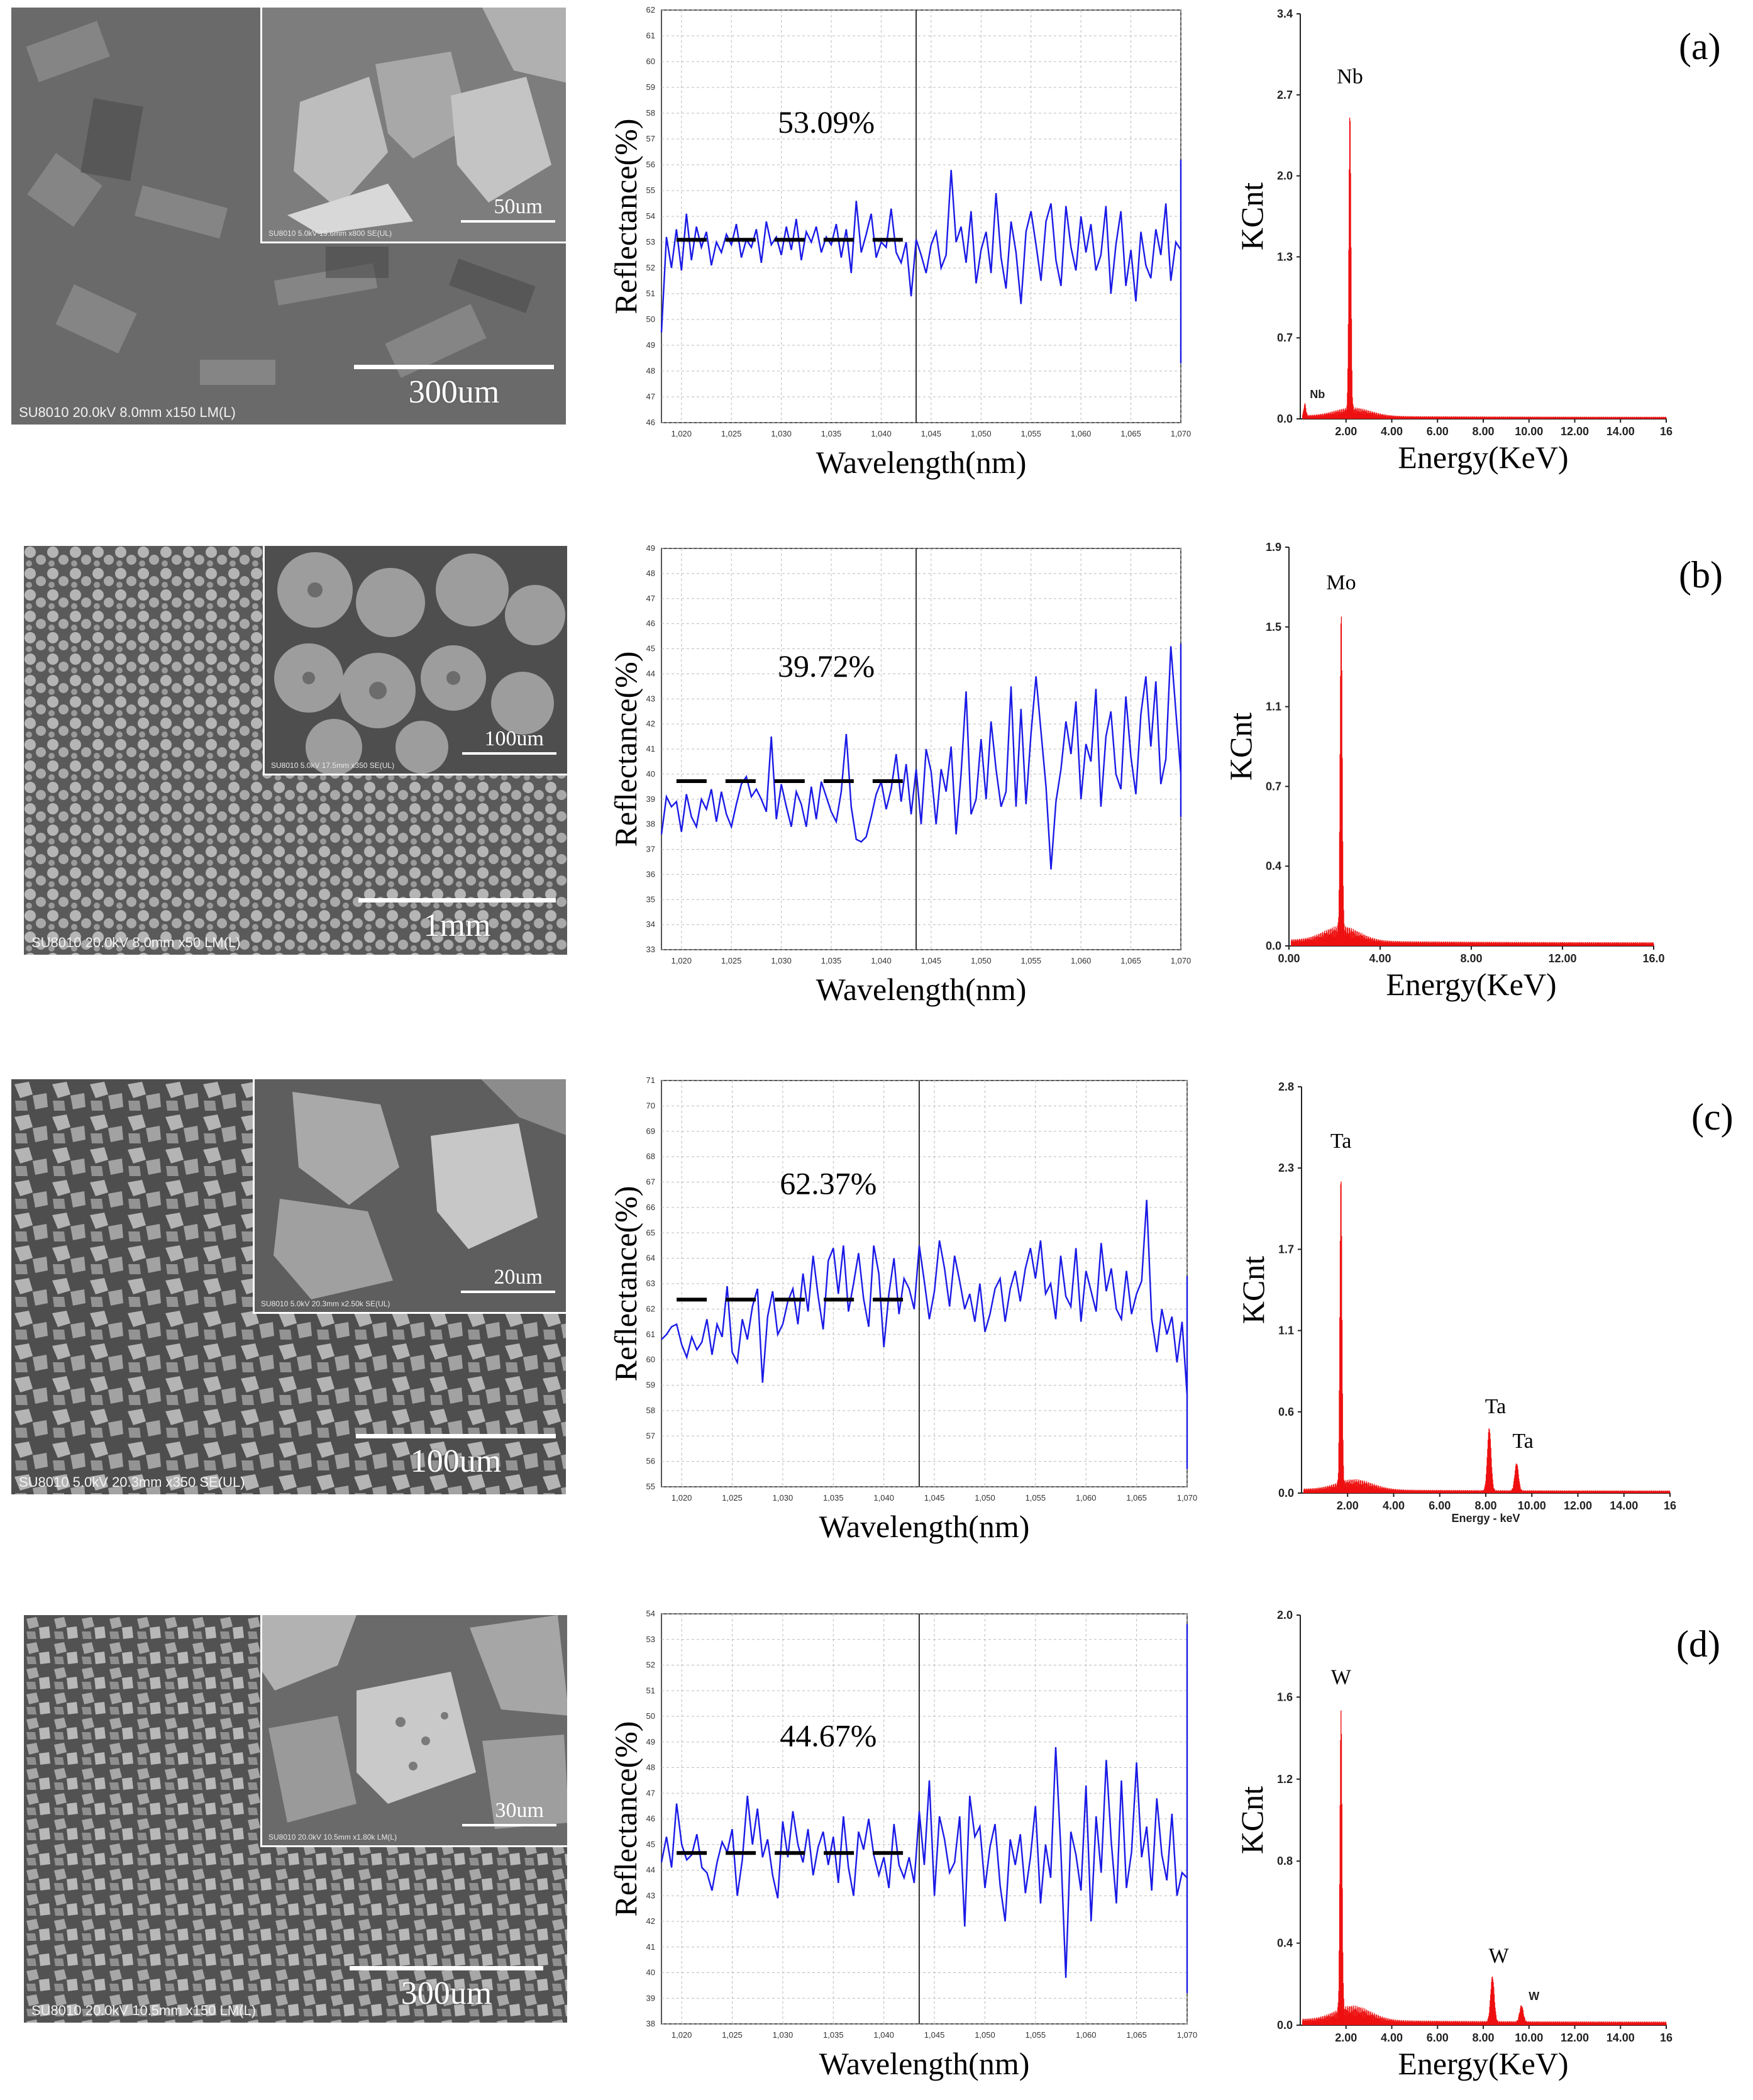 This screenshot has width=1753, height=2100. Describe the element at coordinates (650, 698) in the screenshot. I see `y-tick-b: 43` at that location.